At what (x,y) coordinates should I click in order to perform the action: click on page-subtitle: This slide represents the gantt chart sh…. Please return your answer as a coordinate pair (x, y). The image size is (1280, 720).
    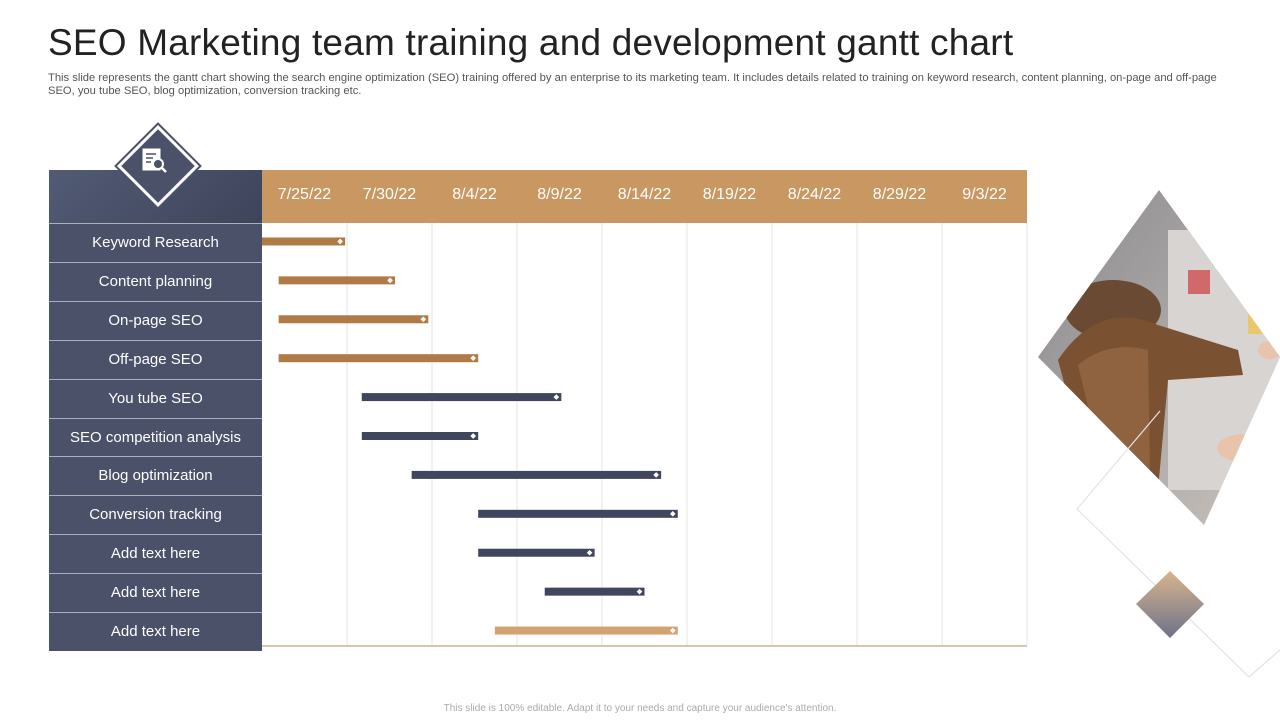
    Looking at the image, I should click on (632, 84).